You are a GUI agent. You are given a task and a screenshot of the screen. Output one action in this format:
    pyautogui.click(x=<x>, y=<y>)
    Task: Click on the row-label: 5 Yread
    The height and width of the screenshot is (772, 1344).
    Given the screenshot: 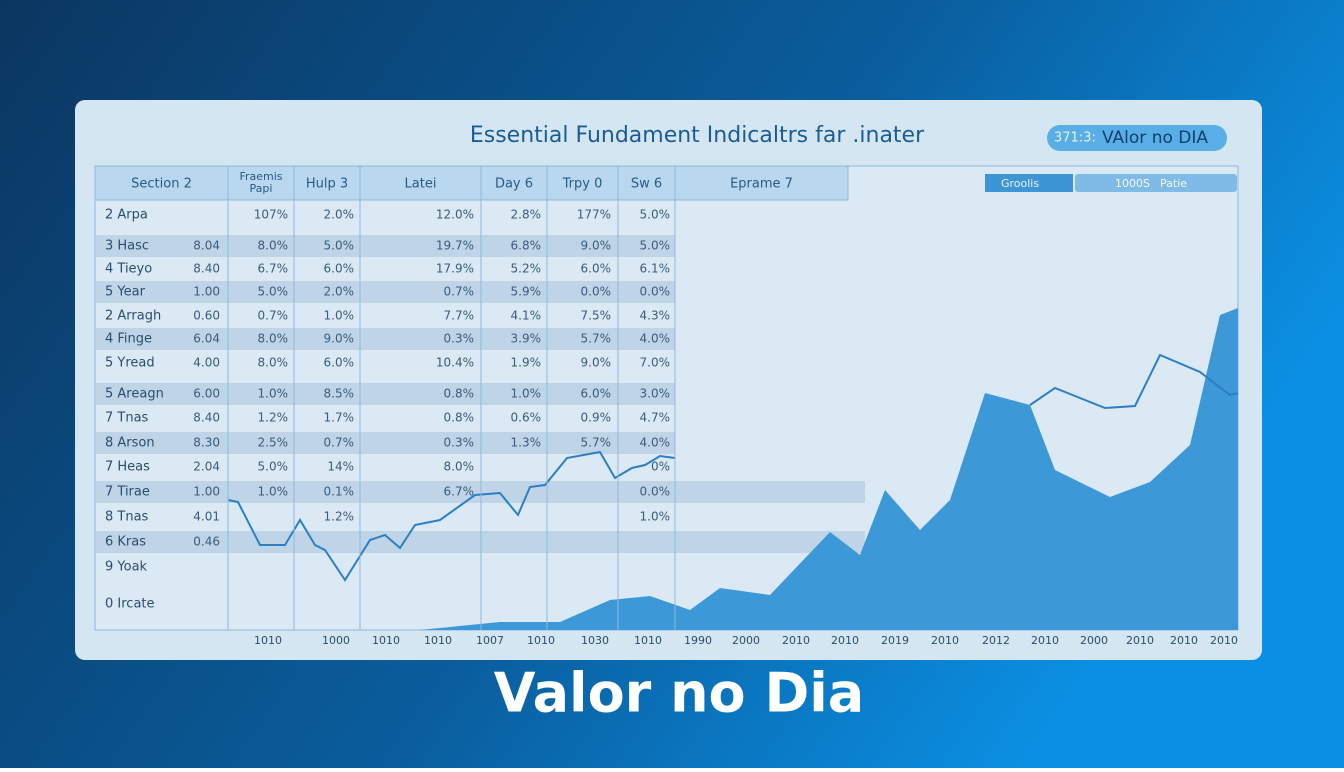 What is the action you would take?
    pyautogui.click(x=130, y=363)
    